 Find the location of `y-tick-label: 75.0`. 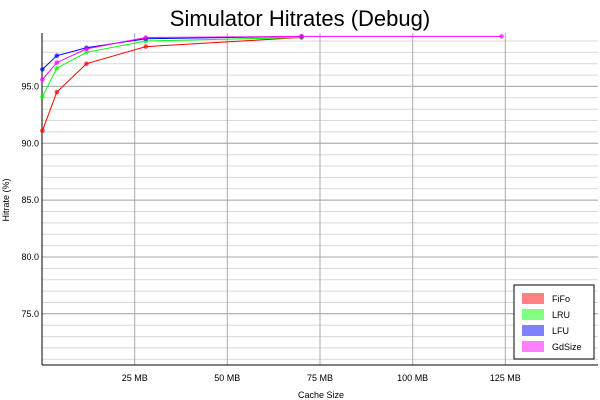

y-tick-label: 75.0 is located at coordinates (30, 314).